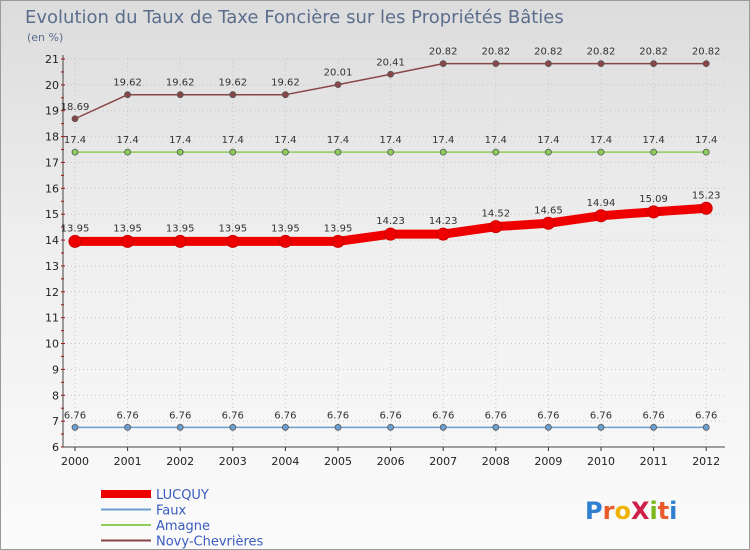 This screenshot has height=550, width=750. What do you see at coordinates (171, 511) in the screenshot?
I see `legend-label: Faux` at bounding box center [171, 511].